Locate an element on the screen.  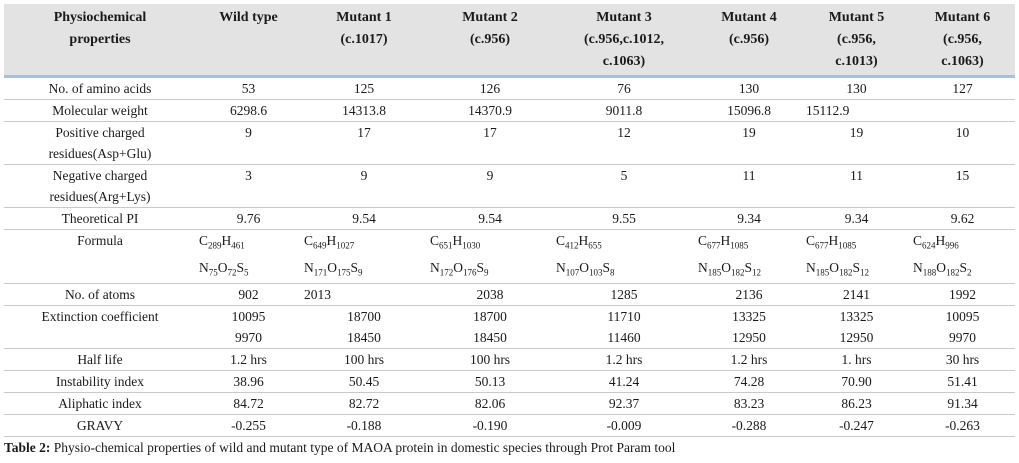
value-cell-mutant-6: 91.34 is located at coordinates (962, 404).